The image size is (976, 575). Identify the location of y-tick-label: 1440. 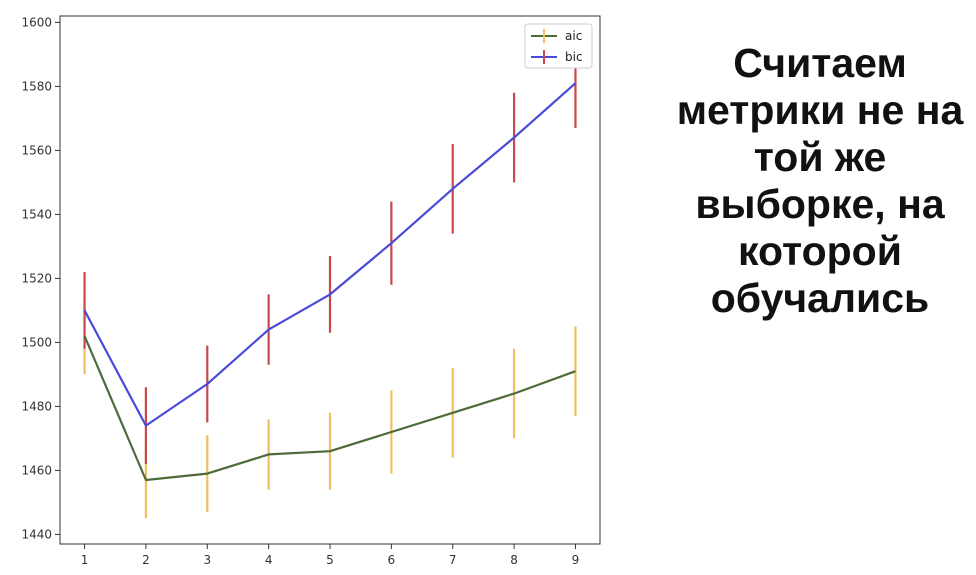
(36, 534).